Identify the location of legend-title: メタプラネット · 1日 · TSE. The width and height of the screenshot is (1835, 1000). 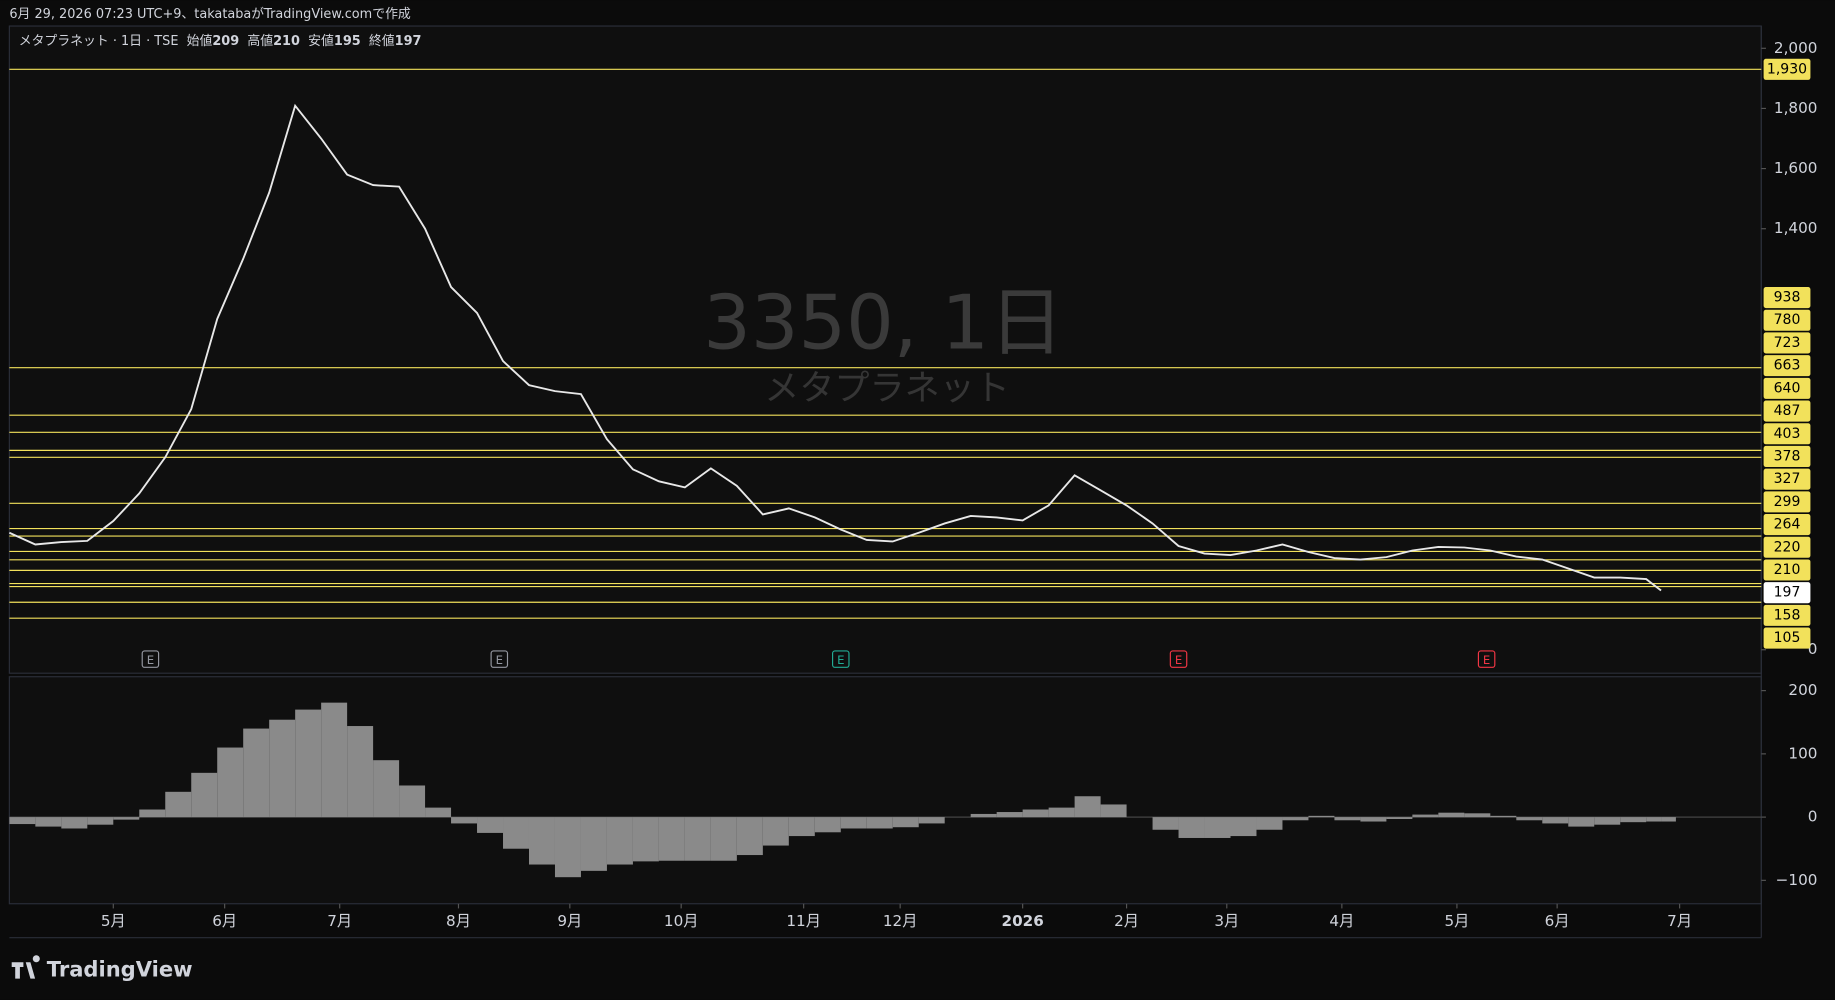
(99, 41).